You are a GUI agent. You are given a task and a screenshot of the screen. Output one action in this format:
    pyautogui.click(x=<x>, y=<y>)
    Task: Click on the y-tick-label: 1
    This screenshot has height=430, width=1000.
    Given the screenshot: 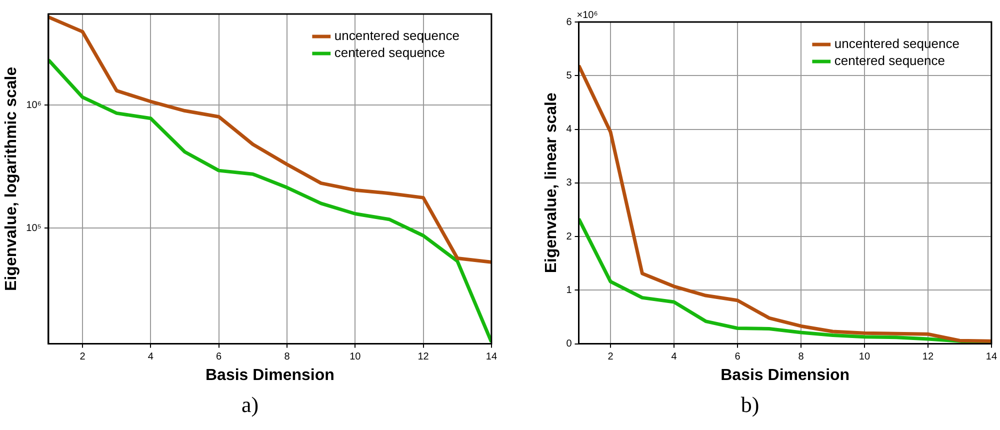 What is the action you would take?
    pyautogui.click(x=569, y=290)
    